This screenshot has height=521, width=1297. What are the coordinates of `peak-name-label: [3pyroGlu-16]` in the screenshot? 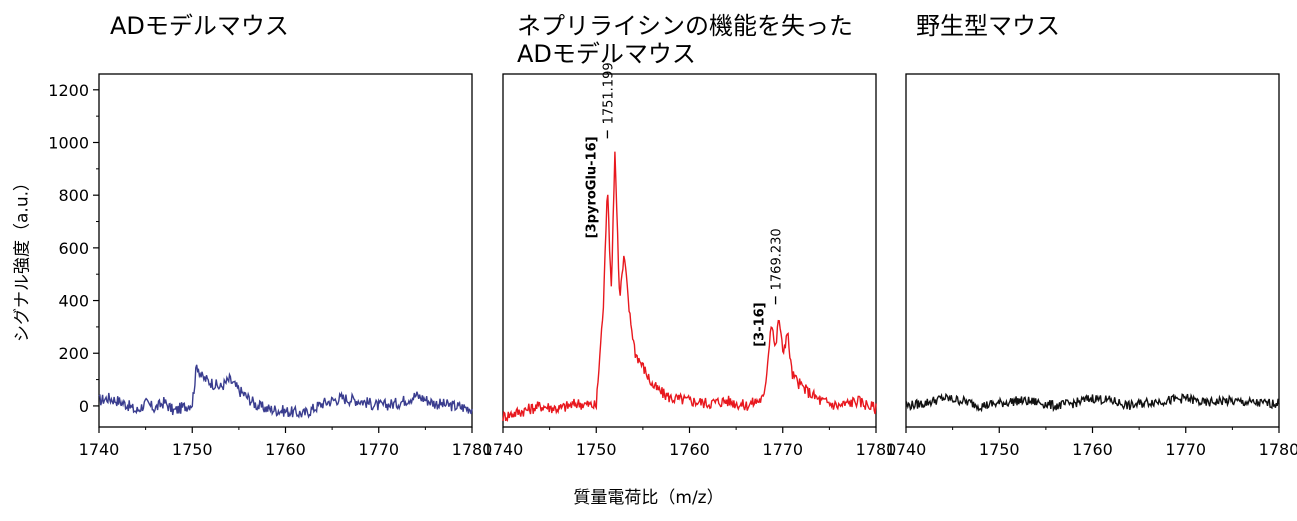 It's located at (591, 187).